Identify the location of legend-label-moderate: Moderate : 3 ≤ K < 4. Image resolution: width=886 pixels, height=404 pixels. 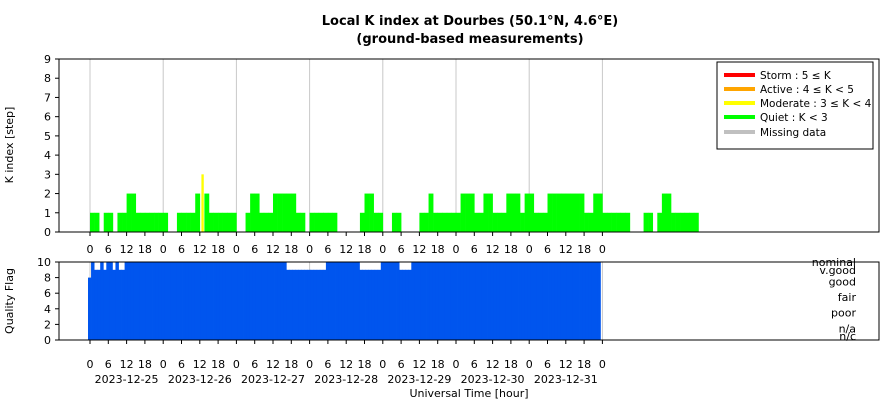
(816, 104).